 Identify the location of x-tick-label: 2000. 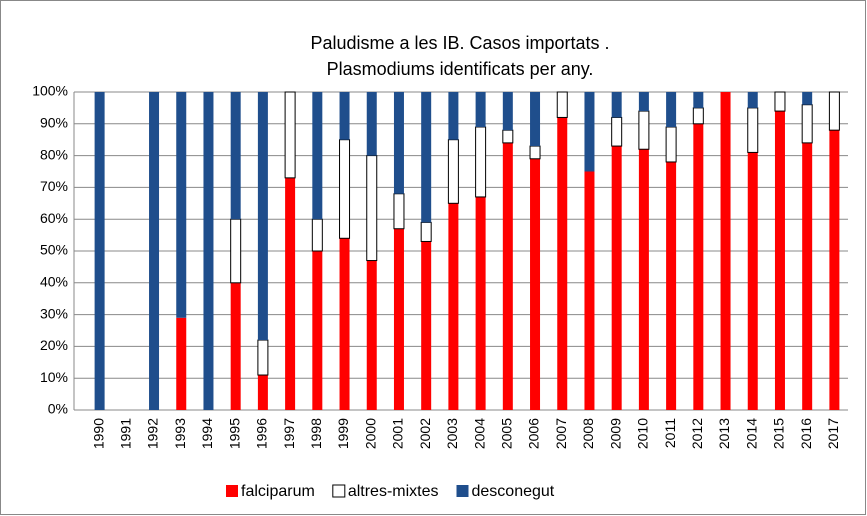
(370, 433).